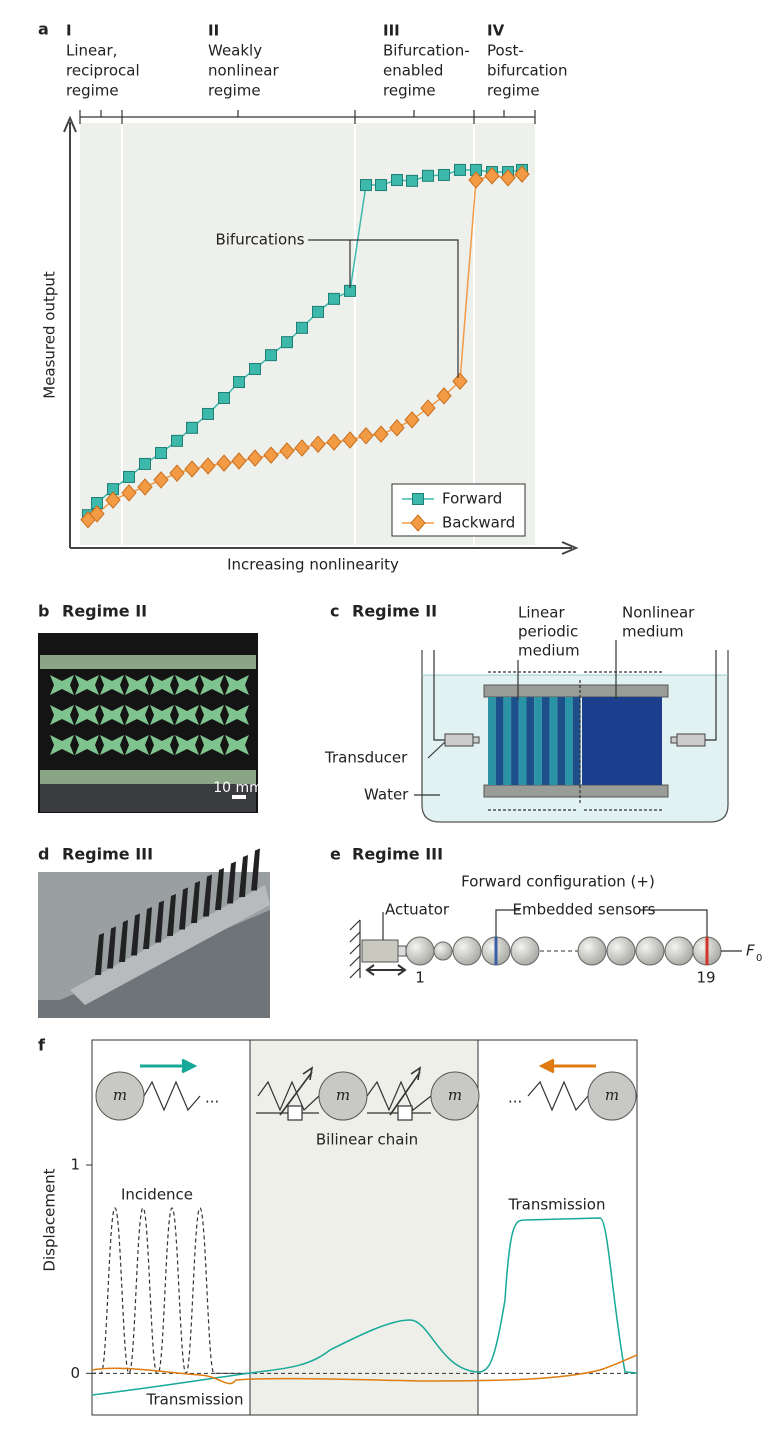 The width and height of the screenshot is (770, 1440). What do you see at coordinates (417, 910) in the screenshot?
I see `label: Actuator` at bounding box center [417, 910].